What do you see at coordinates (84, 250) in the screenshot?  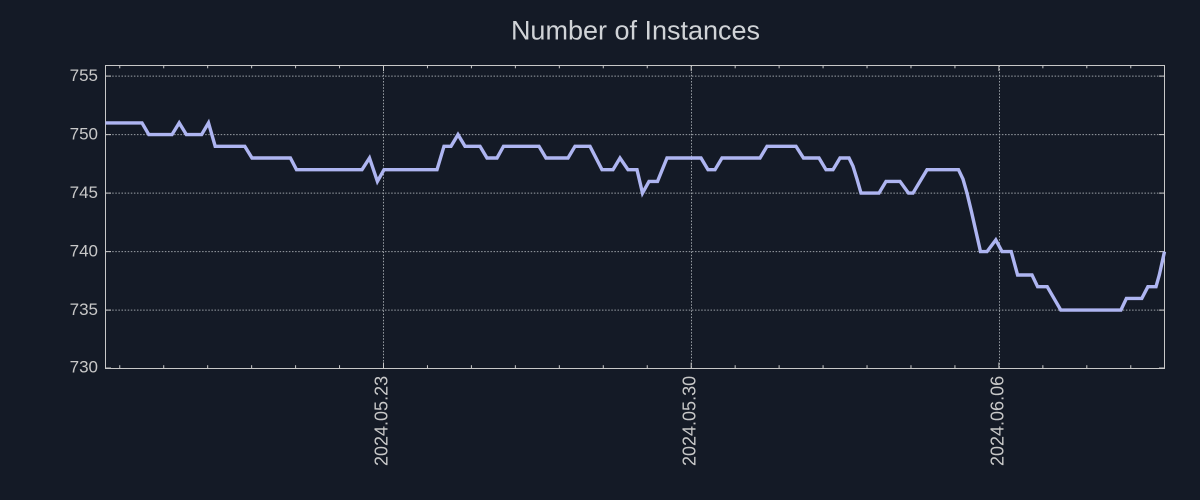 I see `svg-text: 740` at bounding box center [84, 250].